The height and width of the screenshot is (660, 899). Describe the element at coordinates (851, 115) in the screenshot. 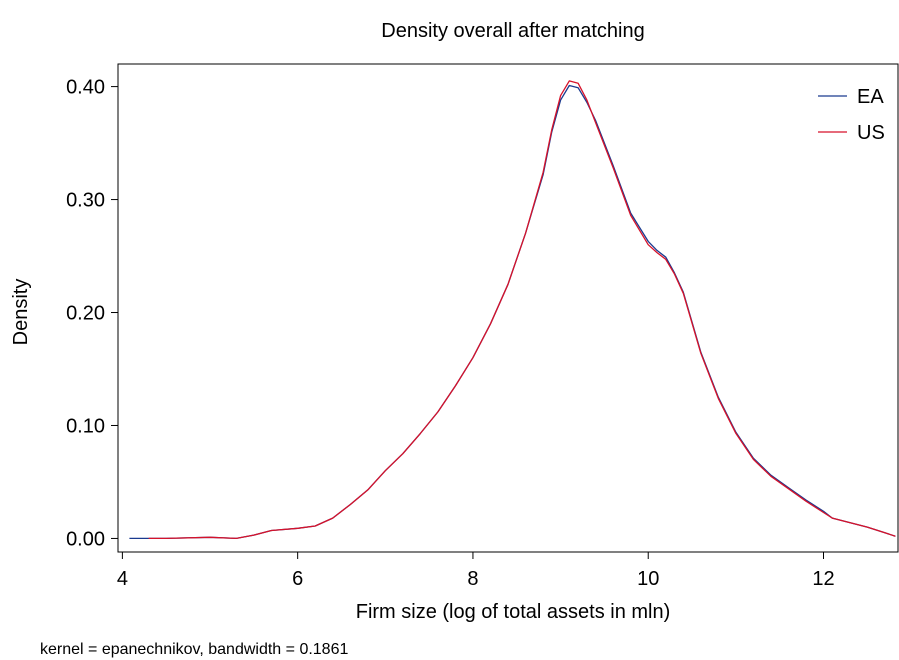

I see `legend: EA US` at that location.